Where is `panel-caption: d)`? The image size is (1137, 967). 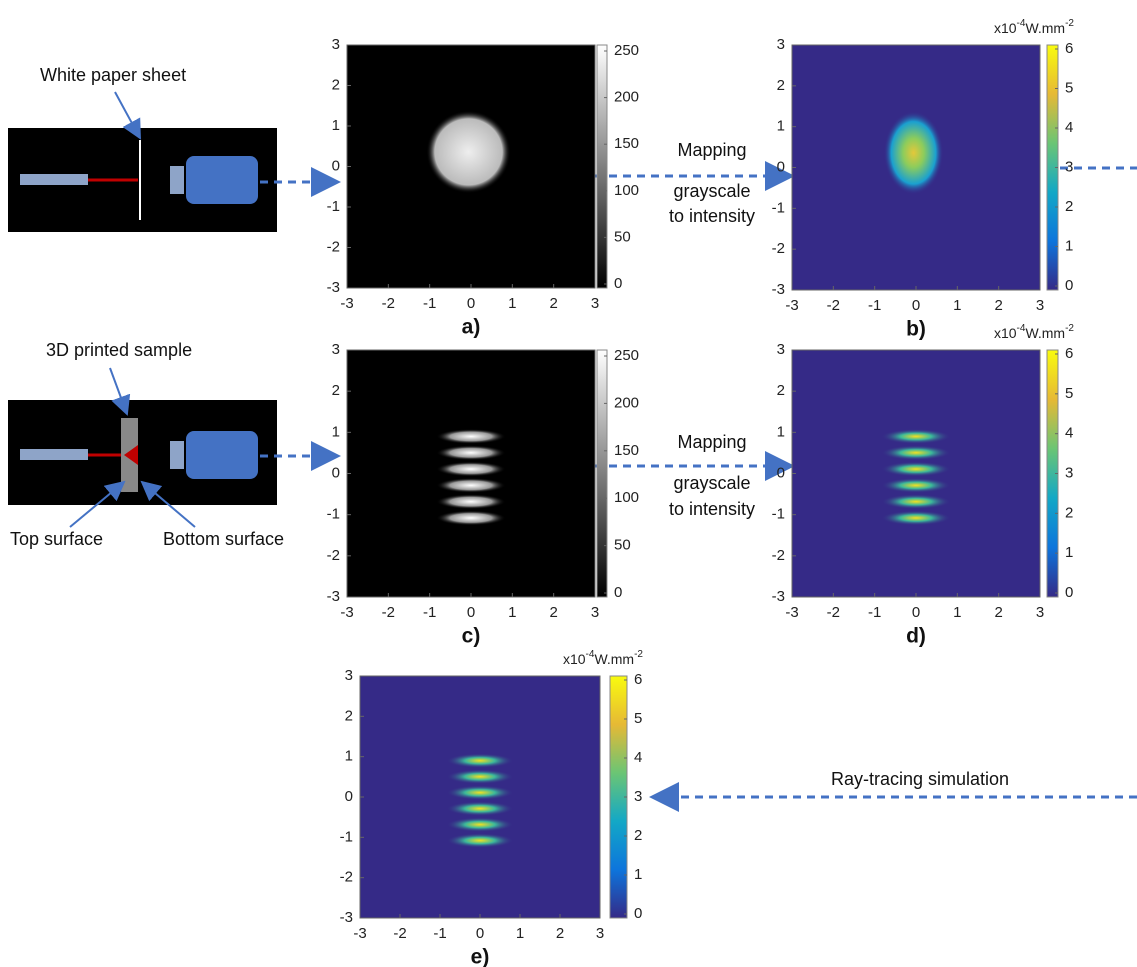 panel-caption: d) is located at coordinates (916, 636).